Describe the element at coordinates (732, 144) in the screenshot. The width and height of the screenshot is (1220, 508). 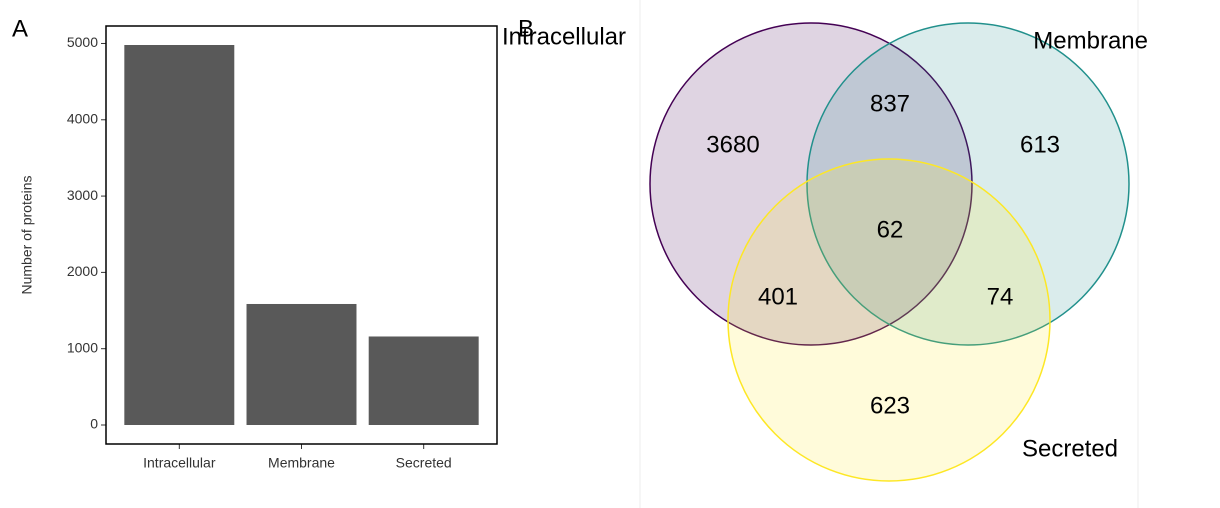
I see `region-count: 3680` at that location.